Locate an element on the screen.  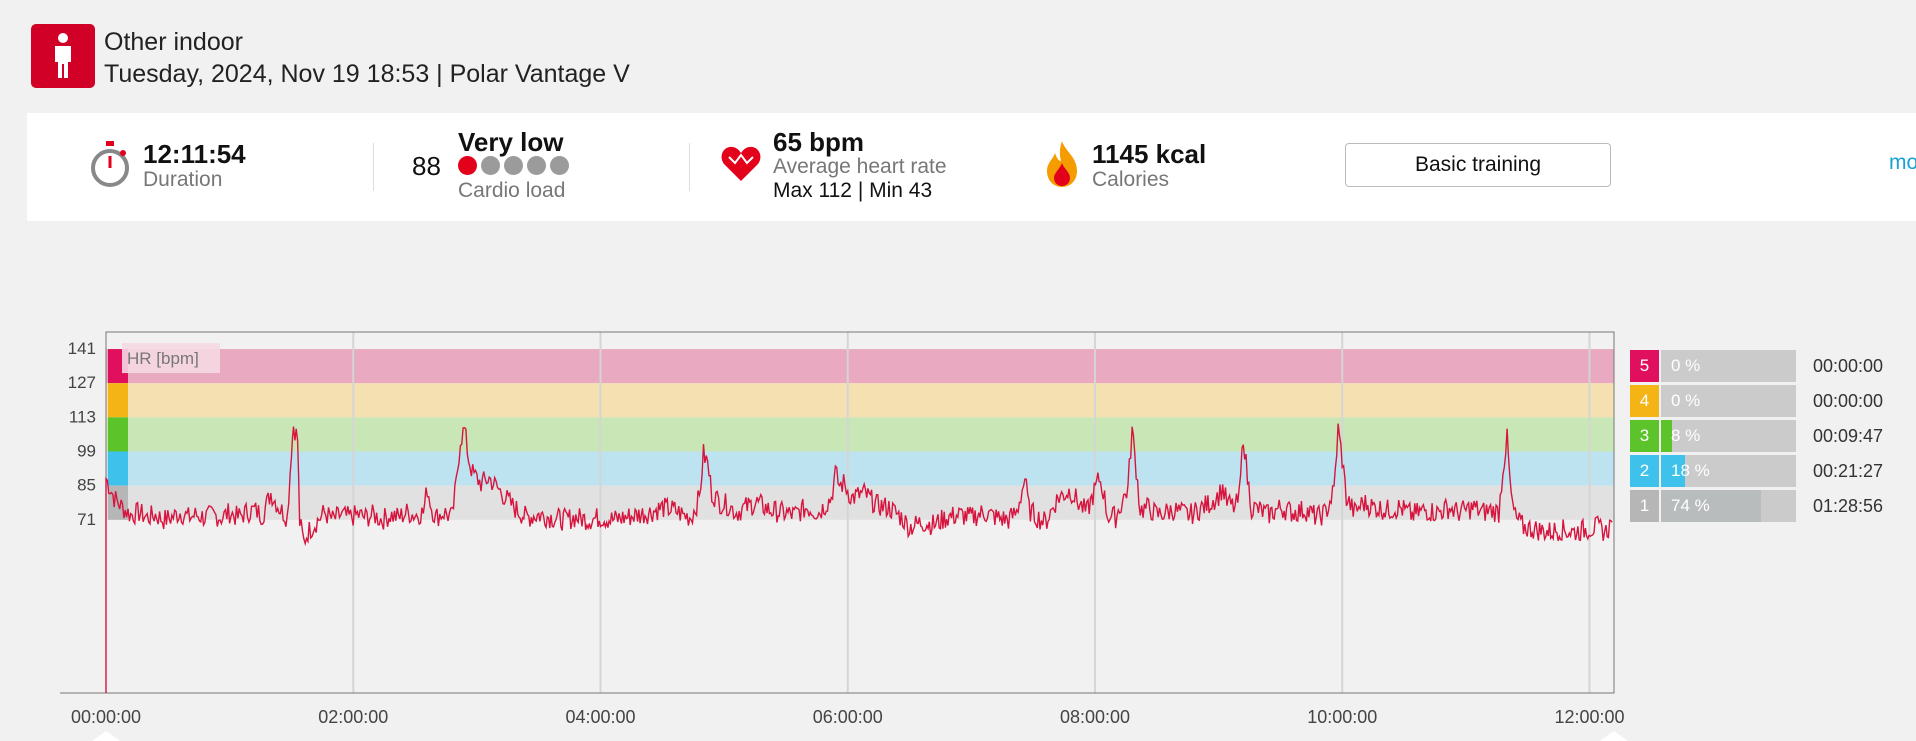
range-start-handle is located at coordinates (106, 736).